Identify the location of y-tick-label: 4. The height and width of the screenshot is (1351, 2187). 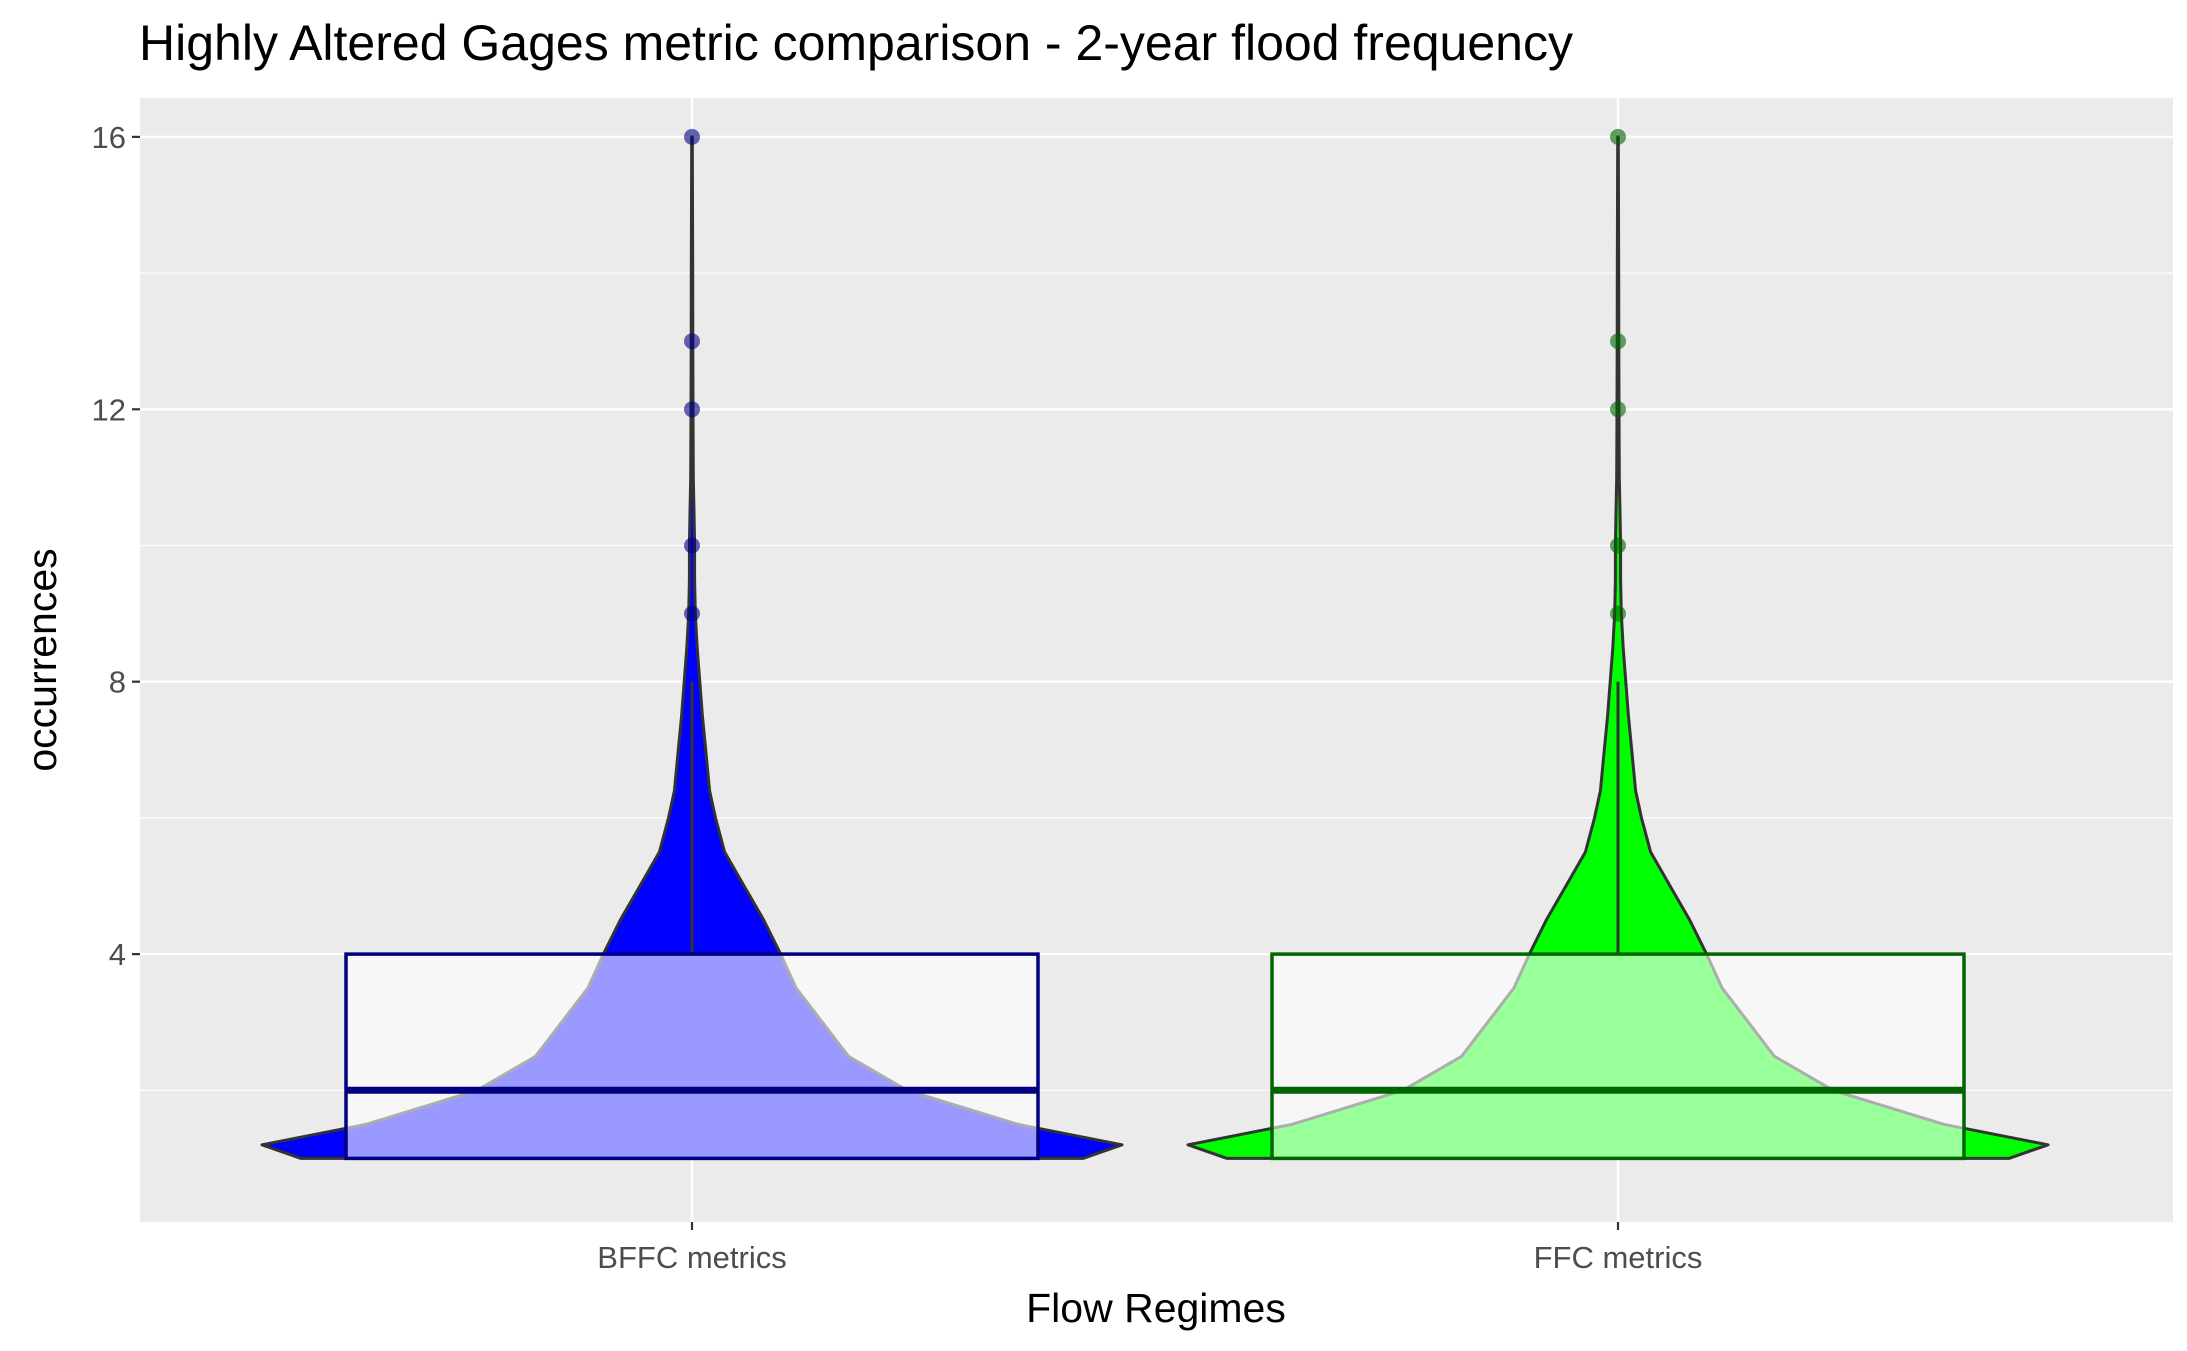
(117, 954).